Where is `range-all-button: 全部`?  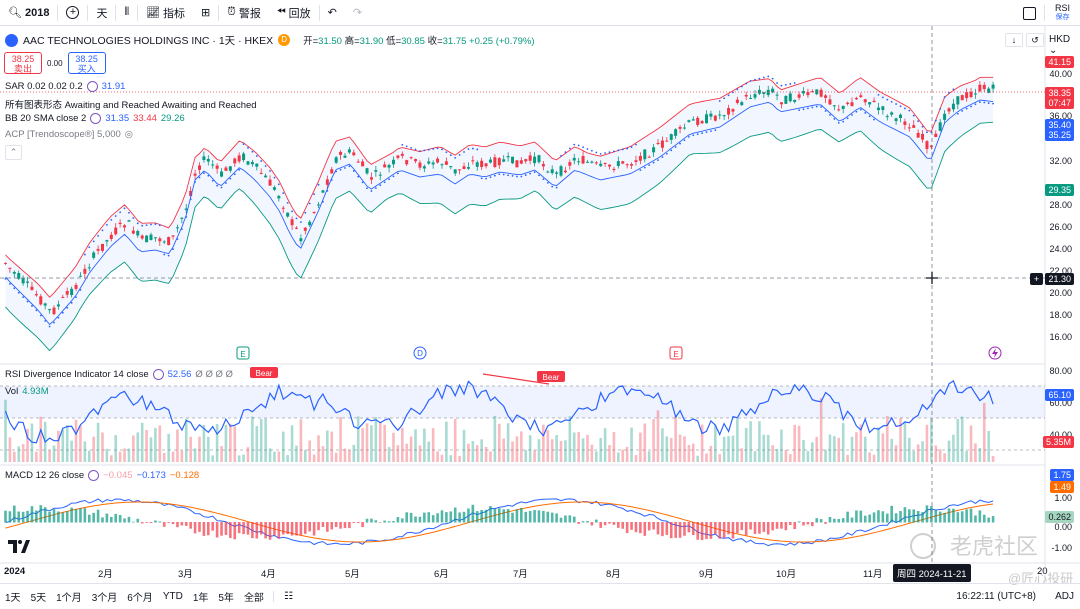
range-all-button: 全部 is located at coordinates (253, 598).